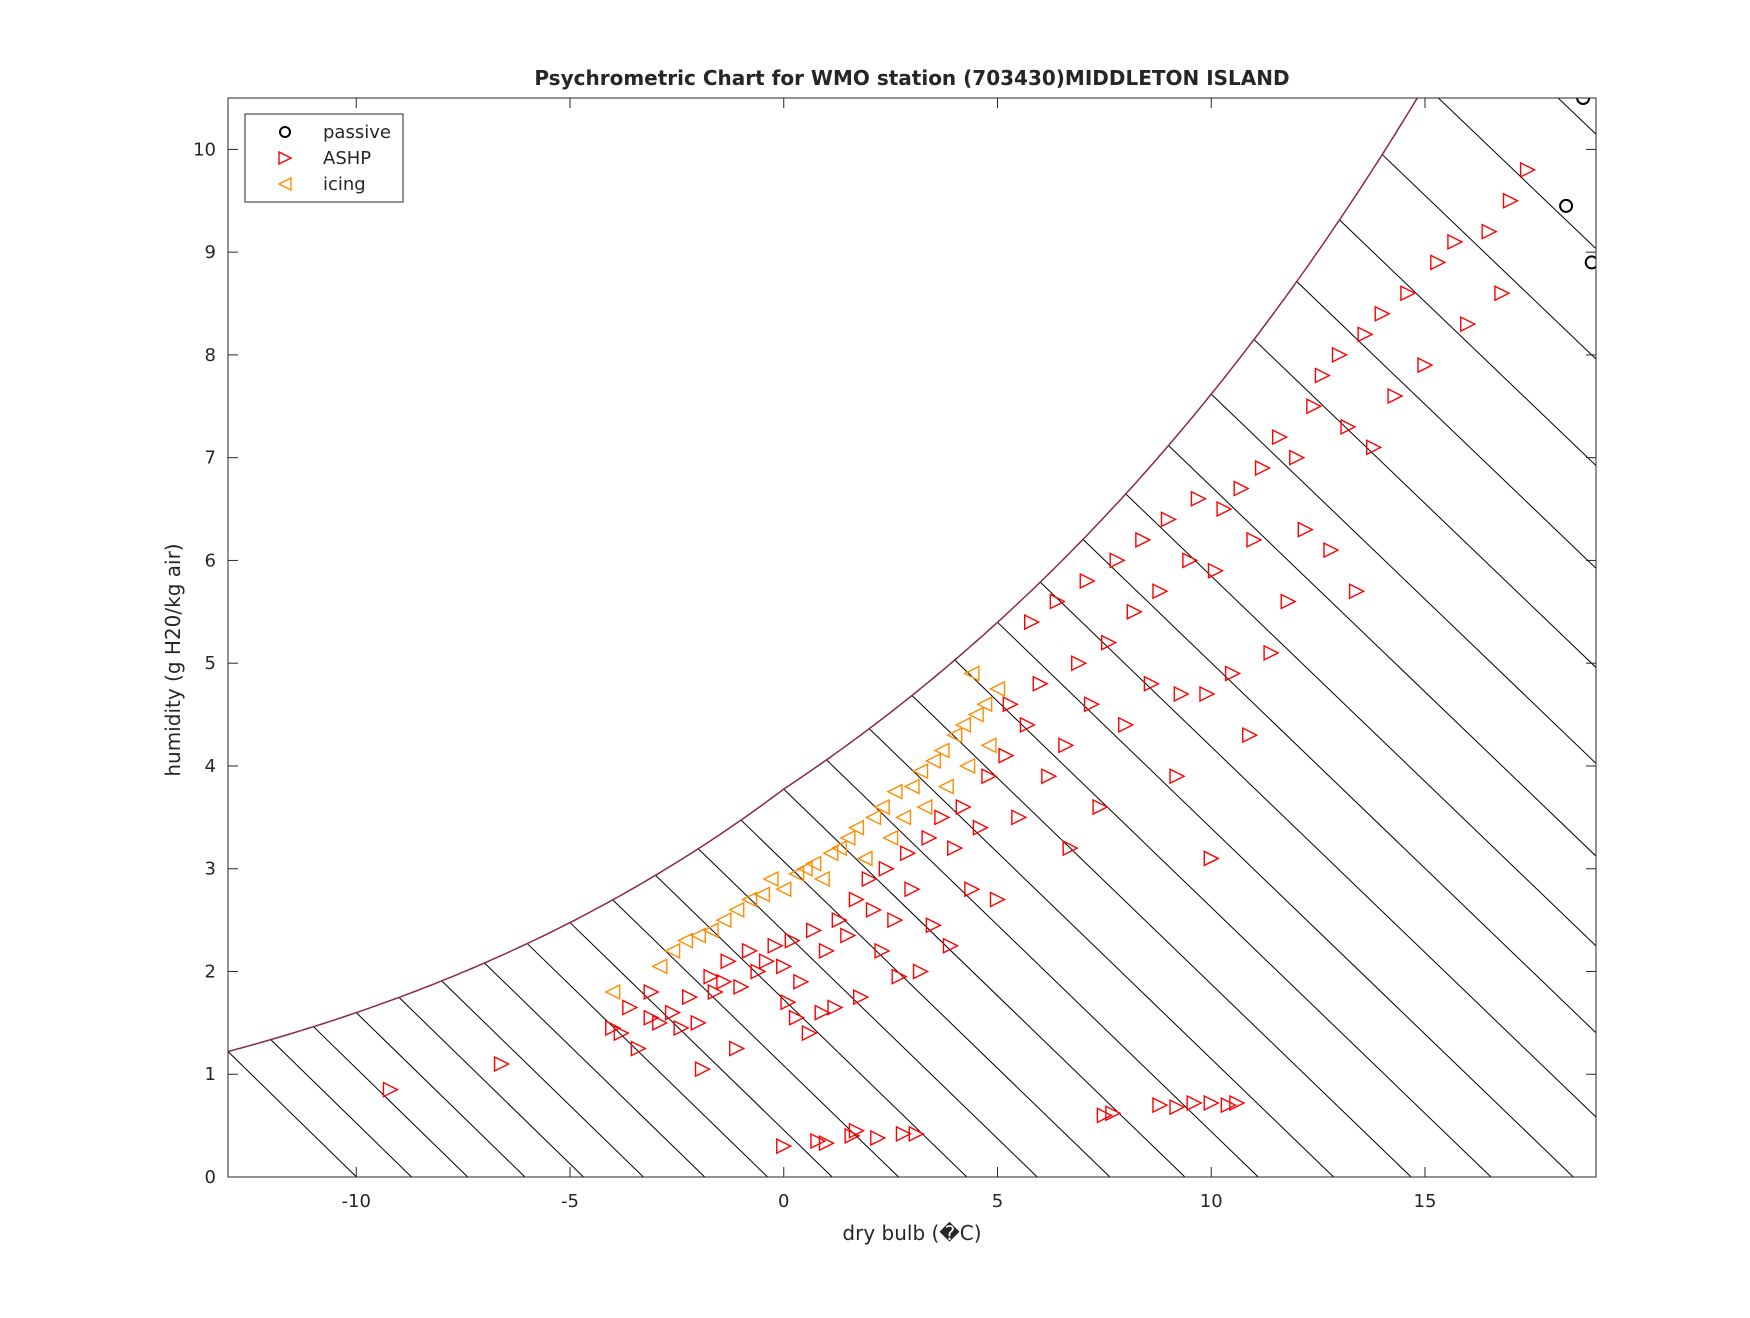 This screenshot has width=1750, height=1318. What do you see at coordinates (210, 1177) in the screenshot?
I see `y-tick-label: 0` at bounding box center [210, 1177].